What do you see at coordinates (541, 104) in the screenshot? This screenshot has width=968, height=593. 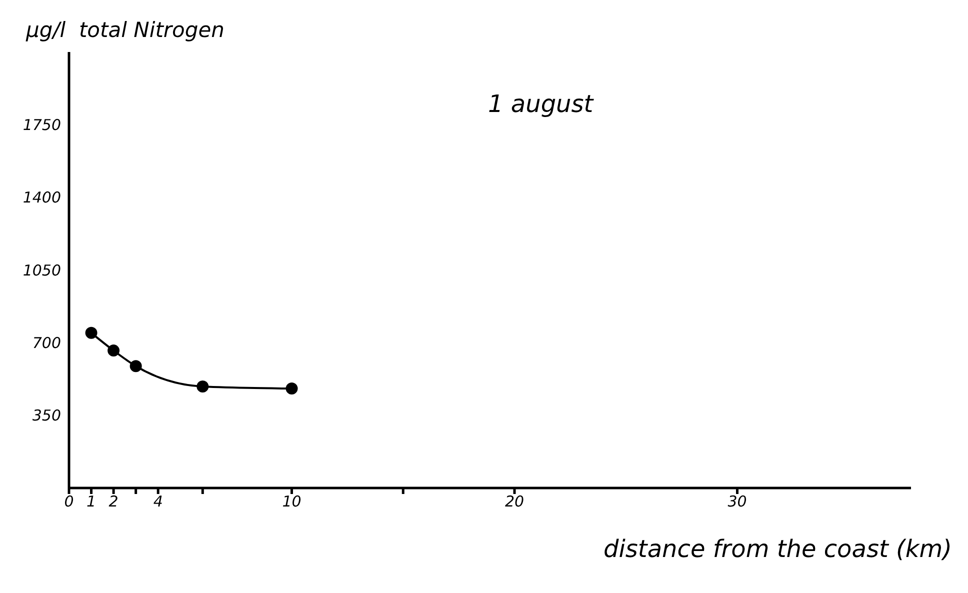 I see `text: 1 august` at bounding box center [541, 104].